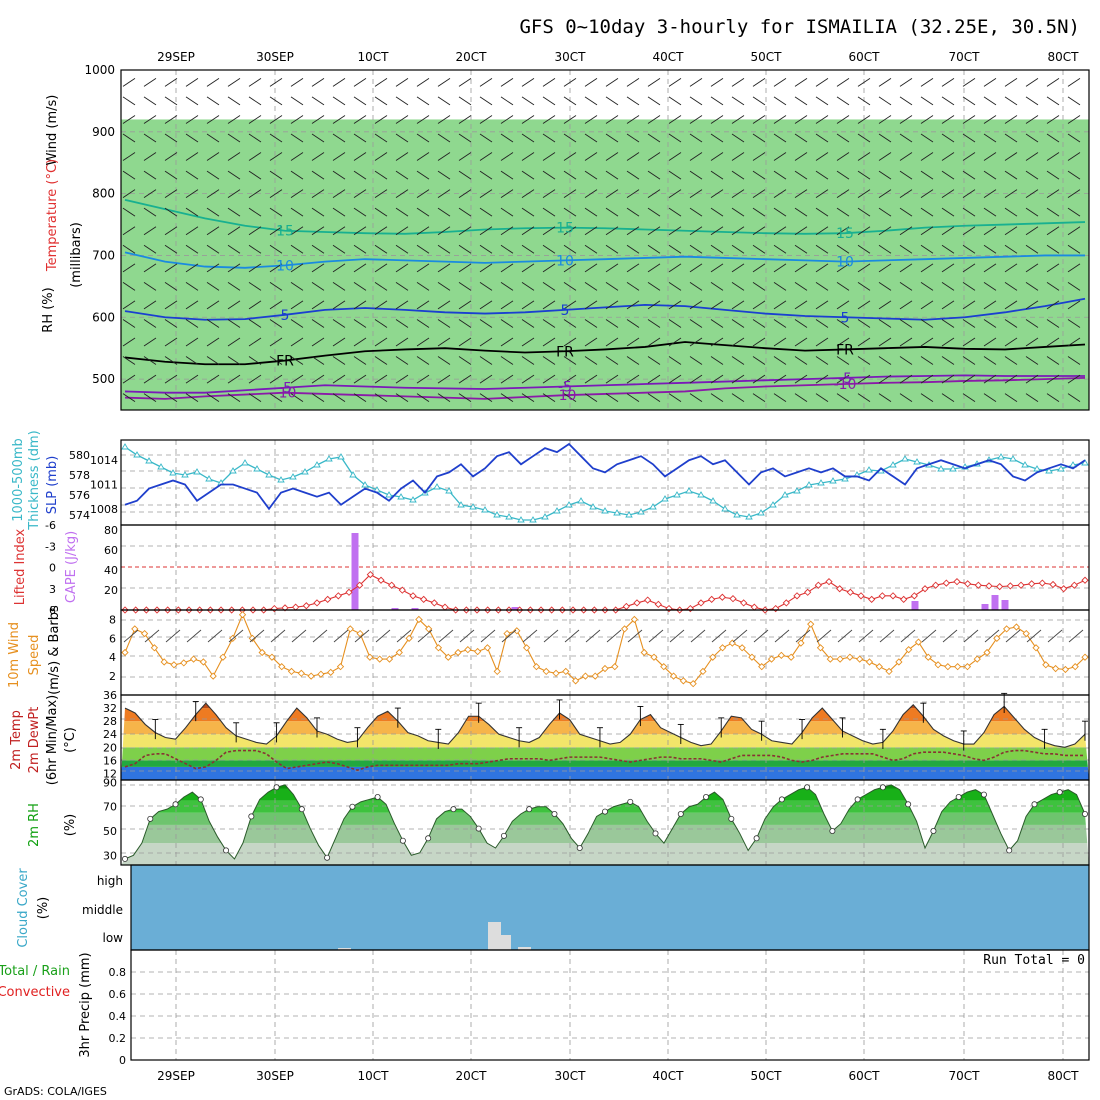 The image size is (1100, 1100). I want to click on x-tick-label-bottom: 29SEP, so click(176, 1076).